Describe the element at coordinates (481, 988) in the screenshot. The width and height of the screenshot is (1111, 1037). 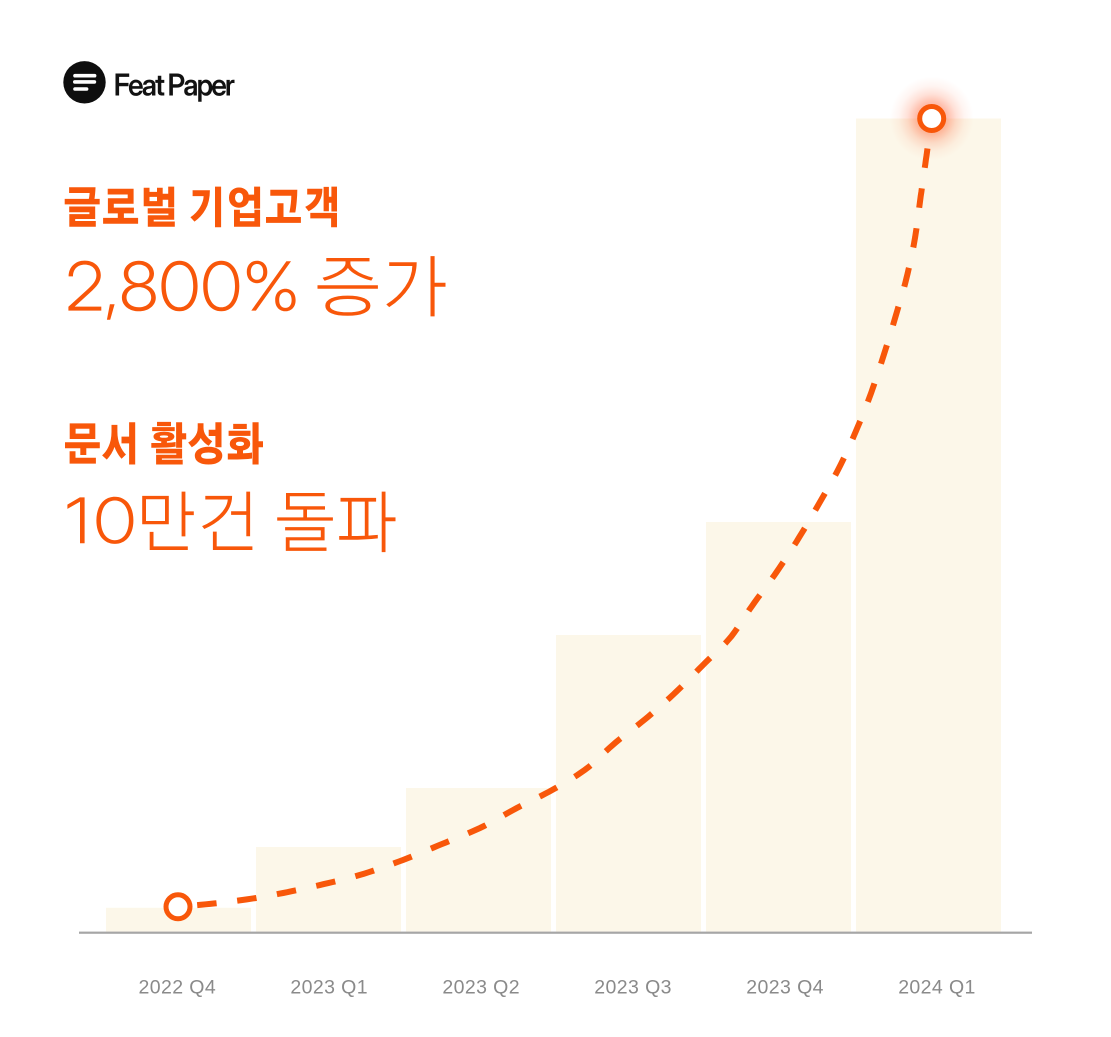
I see `svg-text: 2023 Q2` at that location.